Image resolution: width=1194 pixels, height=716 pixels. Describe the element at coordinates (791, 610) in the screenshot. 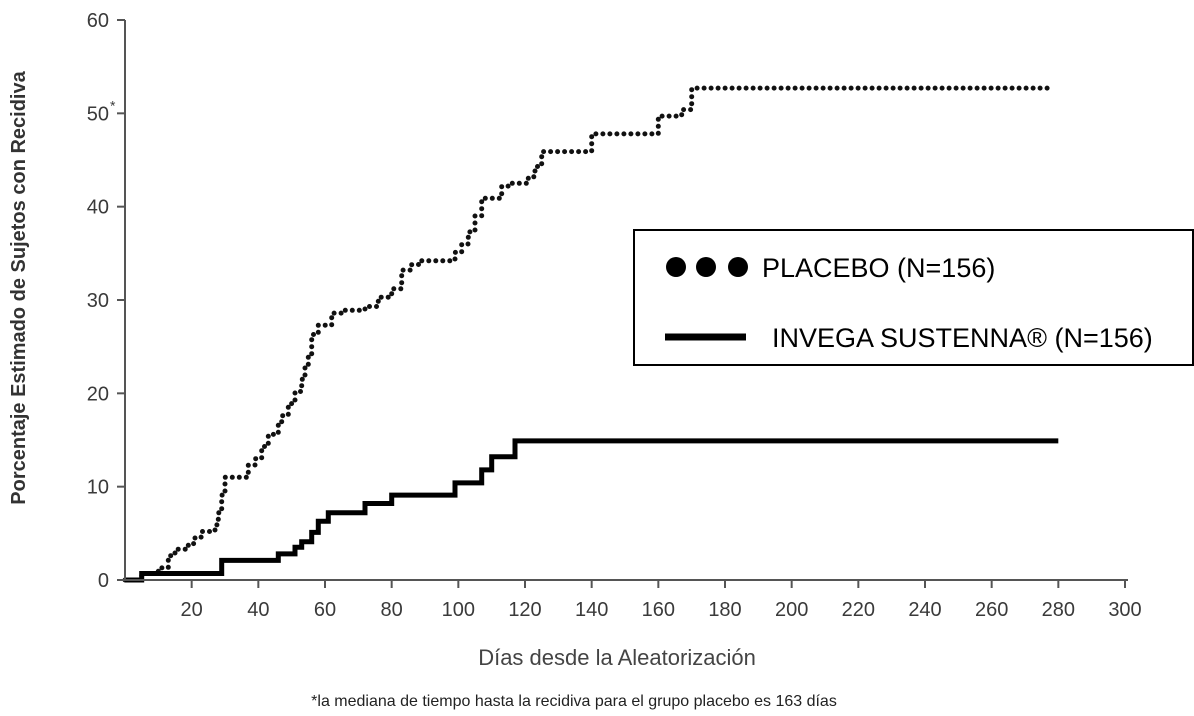

I see `x-tick-label: 200` at that location.